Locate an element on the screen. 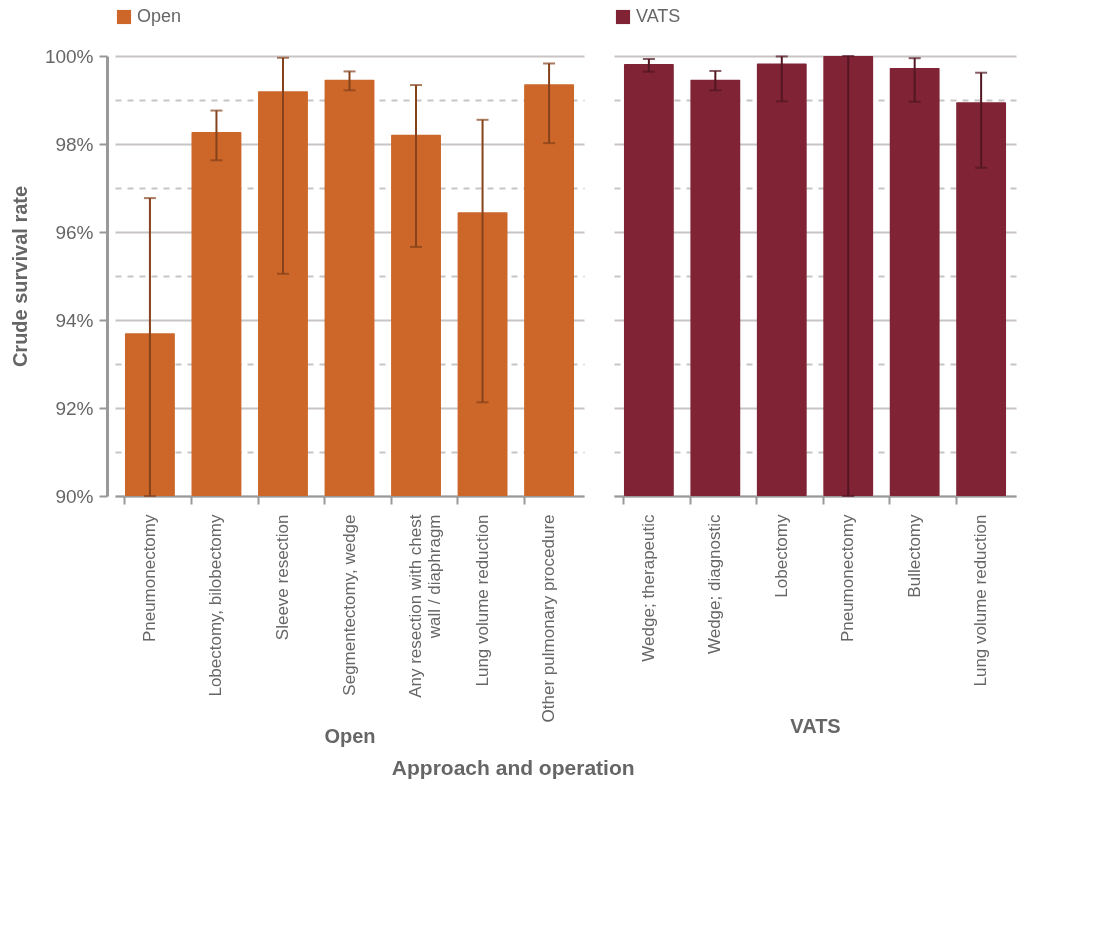 The image size is (1094, 934). x-tick-label: Lobectomy, bilobectomy is located at coordinates (216, 605).